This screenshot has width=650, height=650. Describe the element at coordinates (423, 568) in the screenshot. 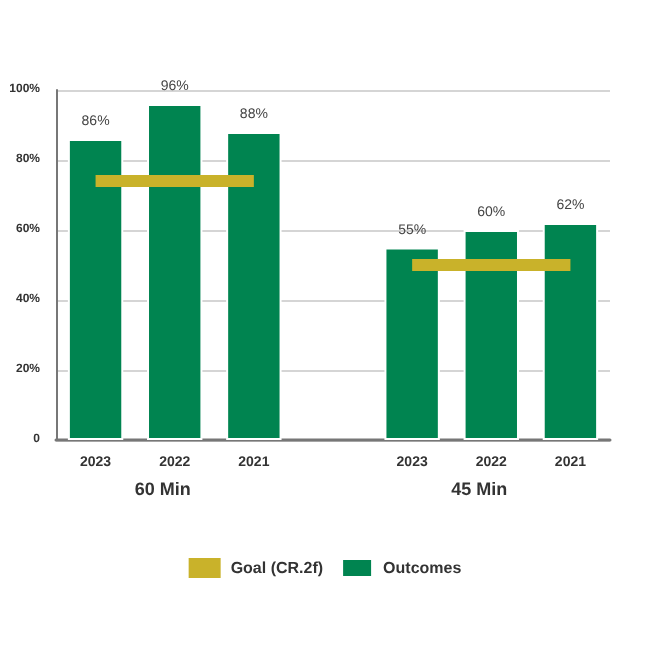

I see `legend-label: Outcomes` at that location.